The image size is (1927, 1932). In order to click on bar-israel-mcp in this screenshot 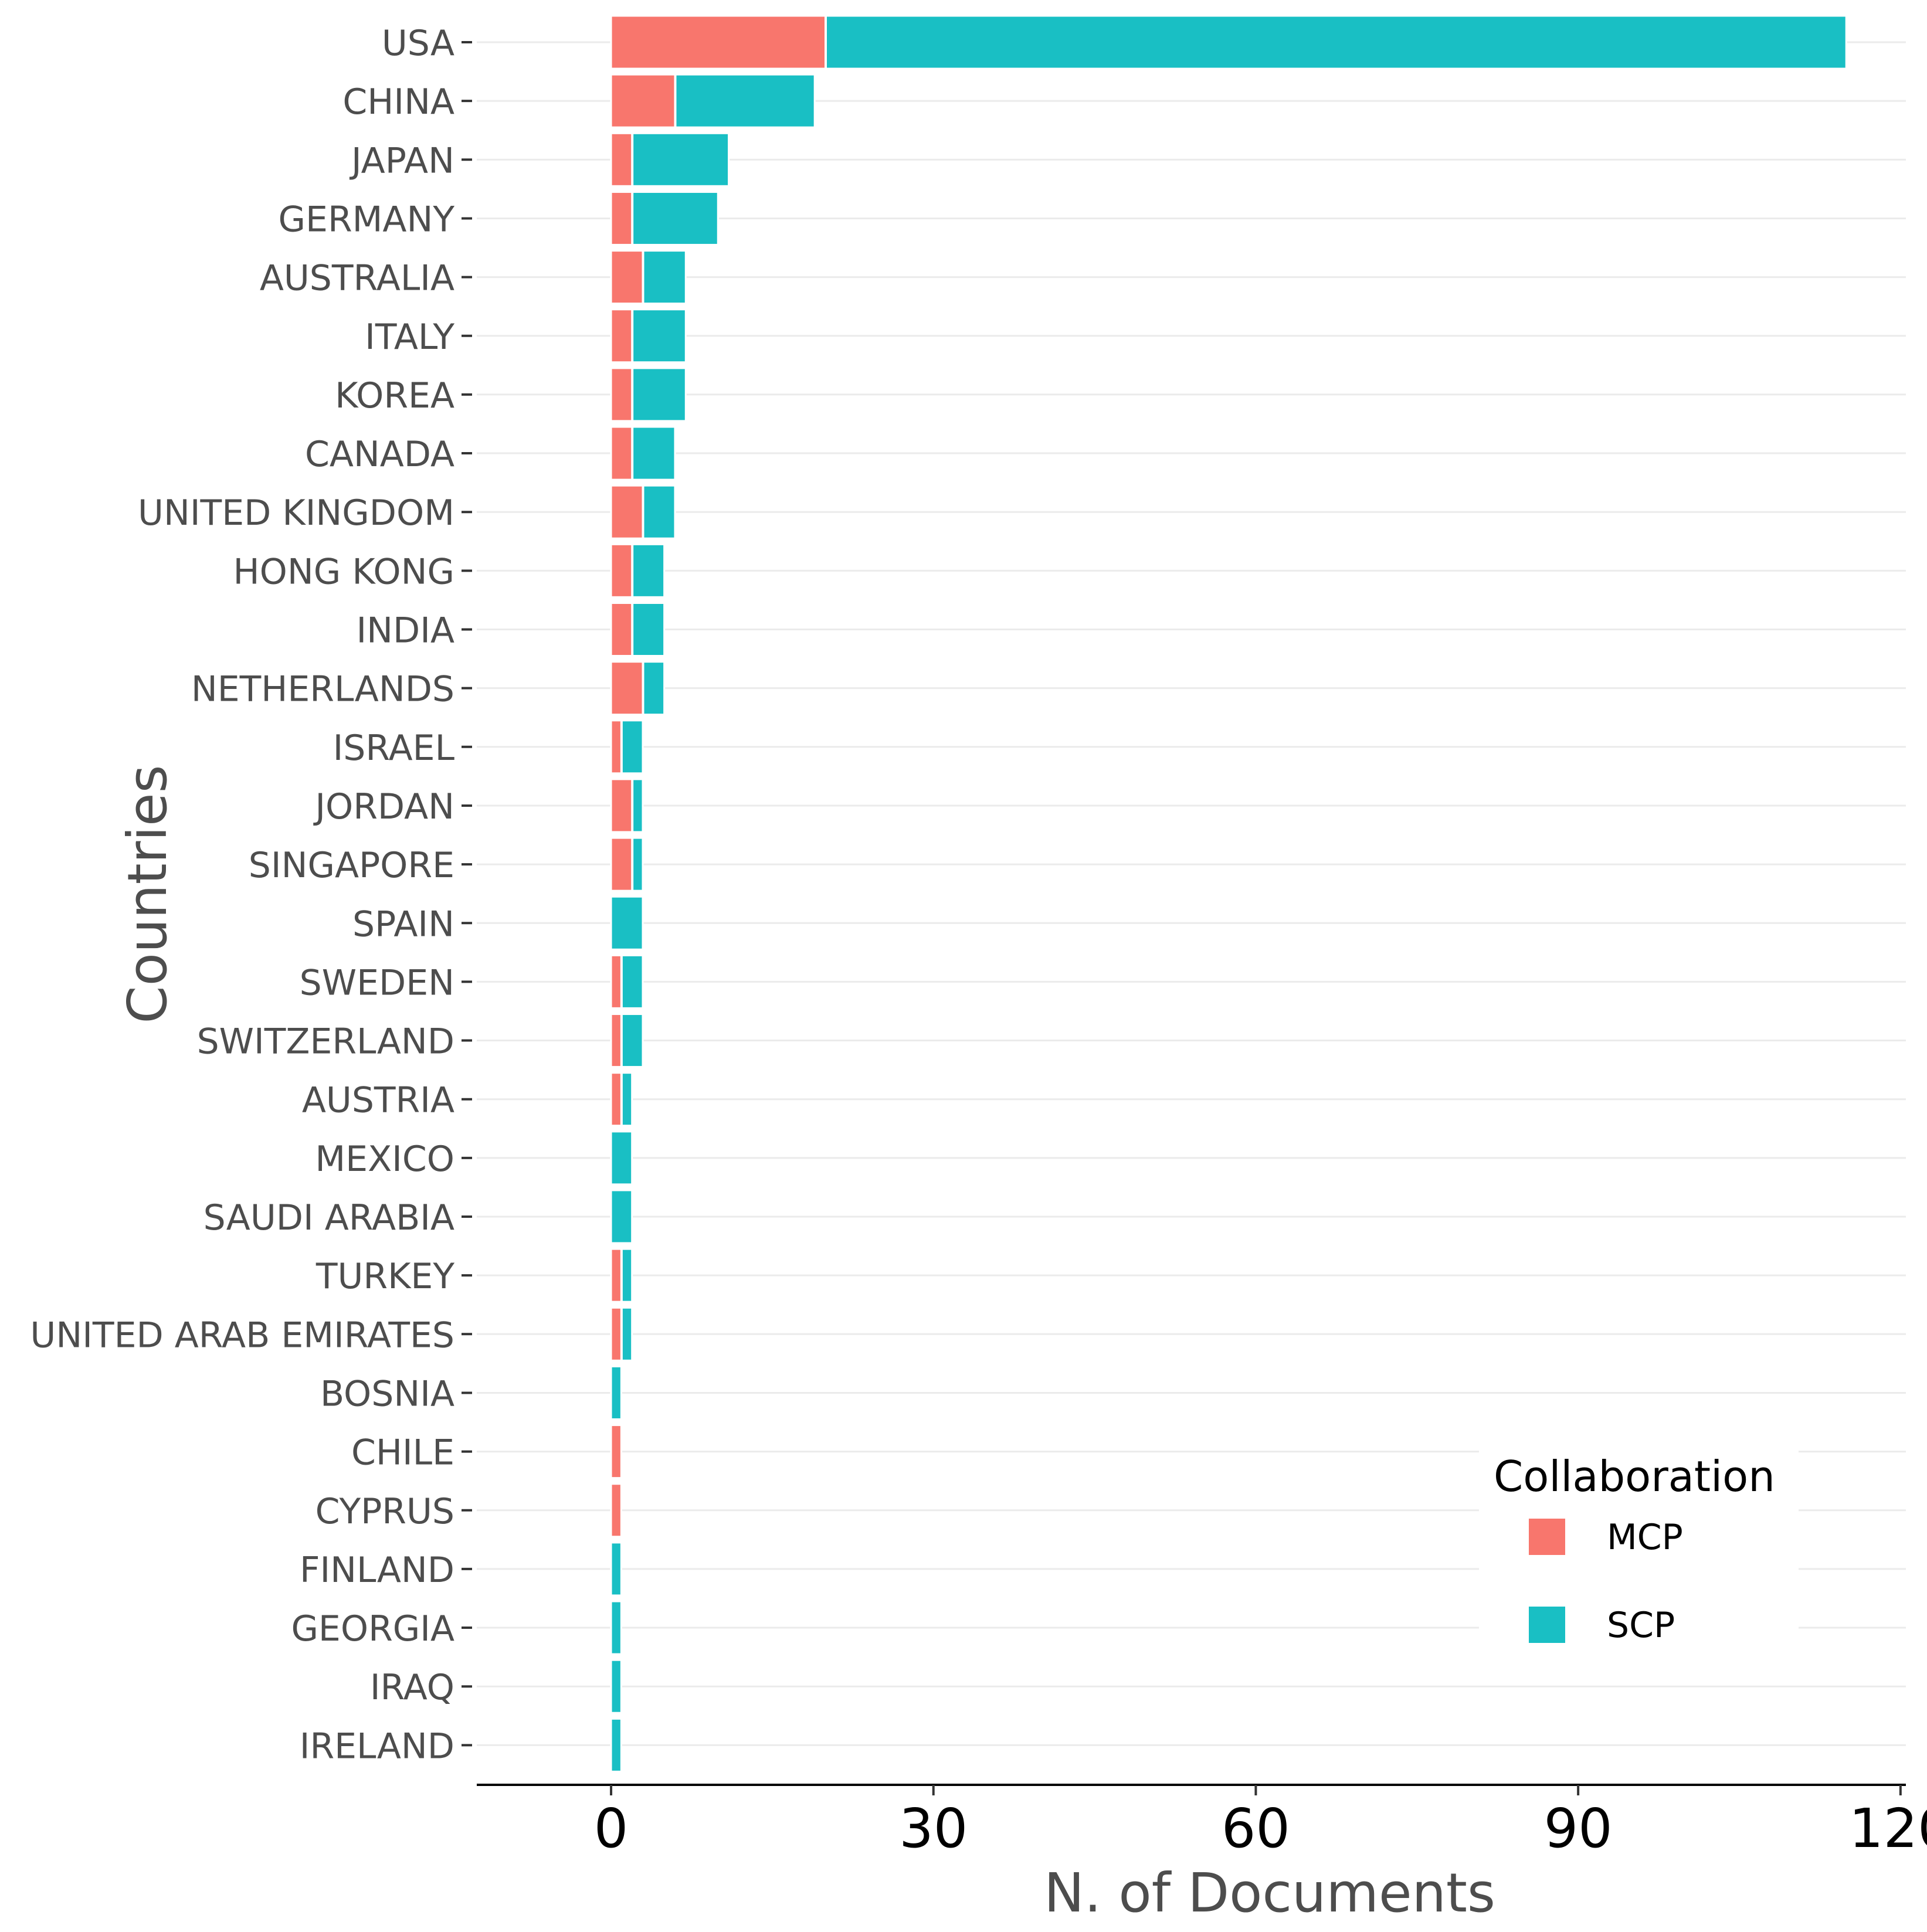, I will do `click(616, 747)`.